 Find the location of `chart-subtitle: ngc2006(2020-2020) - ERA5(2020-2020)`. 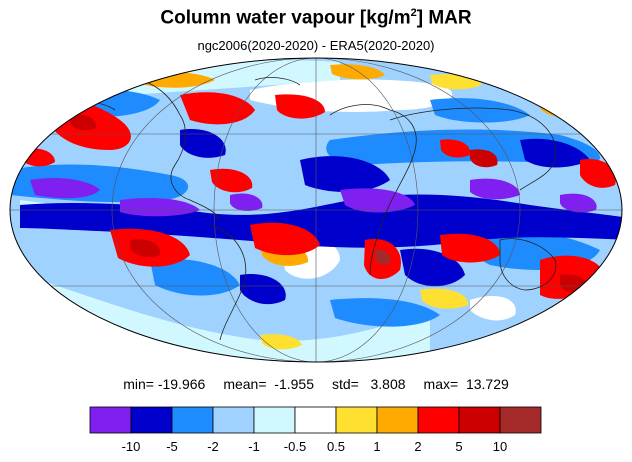

chart-subtitle: ngc2006(2020-2020) - ERA5(2020-2020) is located at coordinates (316, 45).